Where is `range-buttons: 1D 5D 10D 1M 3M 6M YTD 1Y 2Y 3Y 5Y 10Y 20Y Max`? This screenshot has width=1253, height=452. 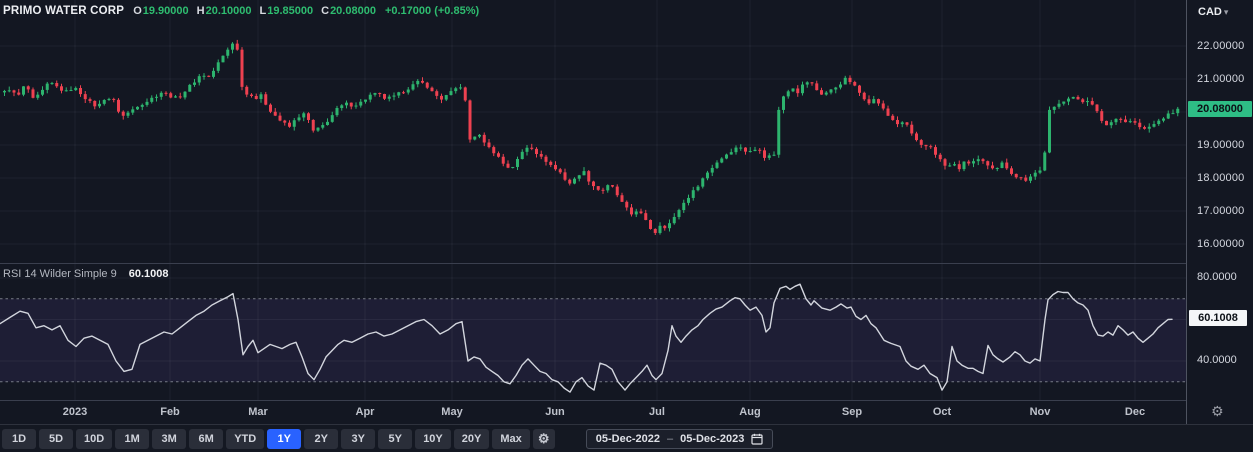 range-buttons: 1D 5D 10D 1M 3M 6M YTD 1Y 2Y 3Y 5Y 10Y 20Y Max is located at coordinates (266, 438).